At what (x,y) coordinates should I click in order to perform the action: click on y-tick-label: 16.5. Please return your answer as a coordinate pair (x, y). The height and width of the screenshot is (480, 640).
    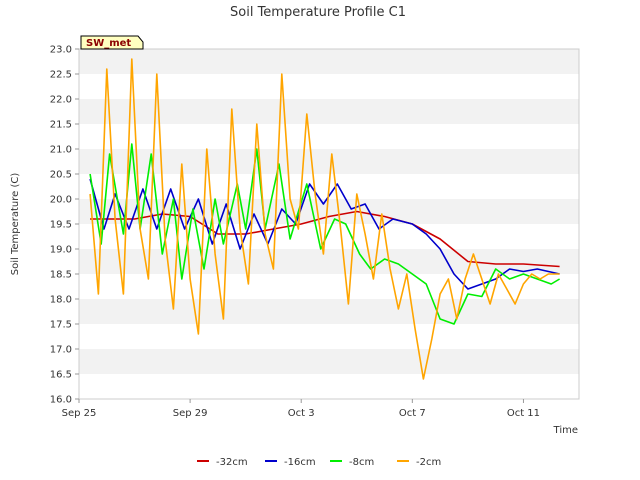
    Looking at the image, I should click on (61, 375).